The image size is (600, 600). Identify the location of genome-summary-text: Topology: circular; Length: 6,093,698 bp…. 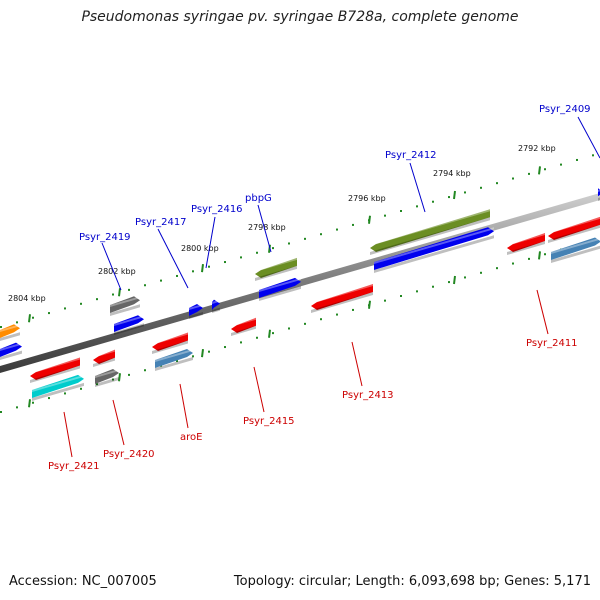
(412, 581).